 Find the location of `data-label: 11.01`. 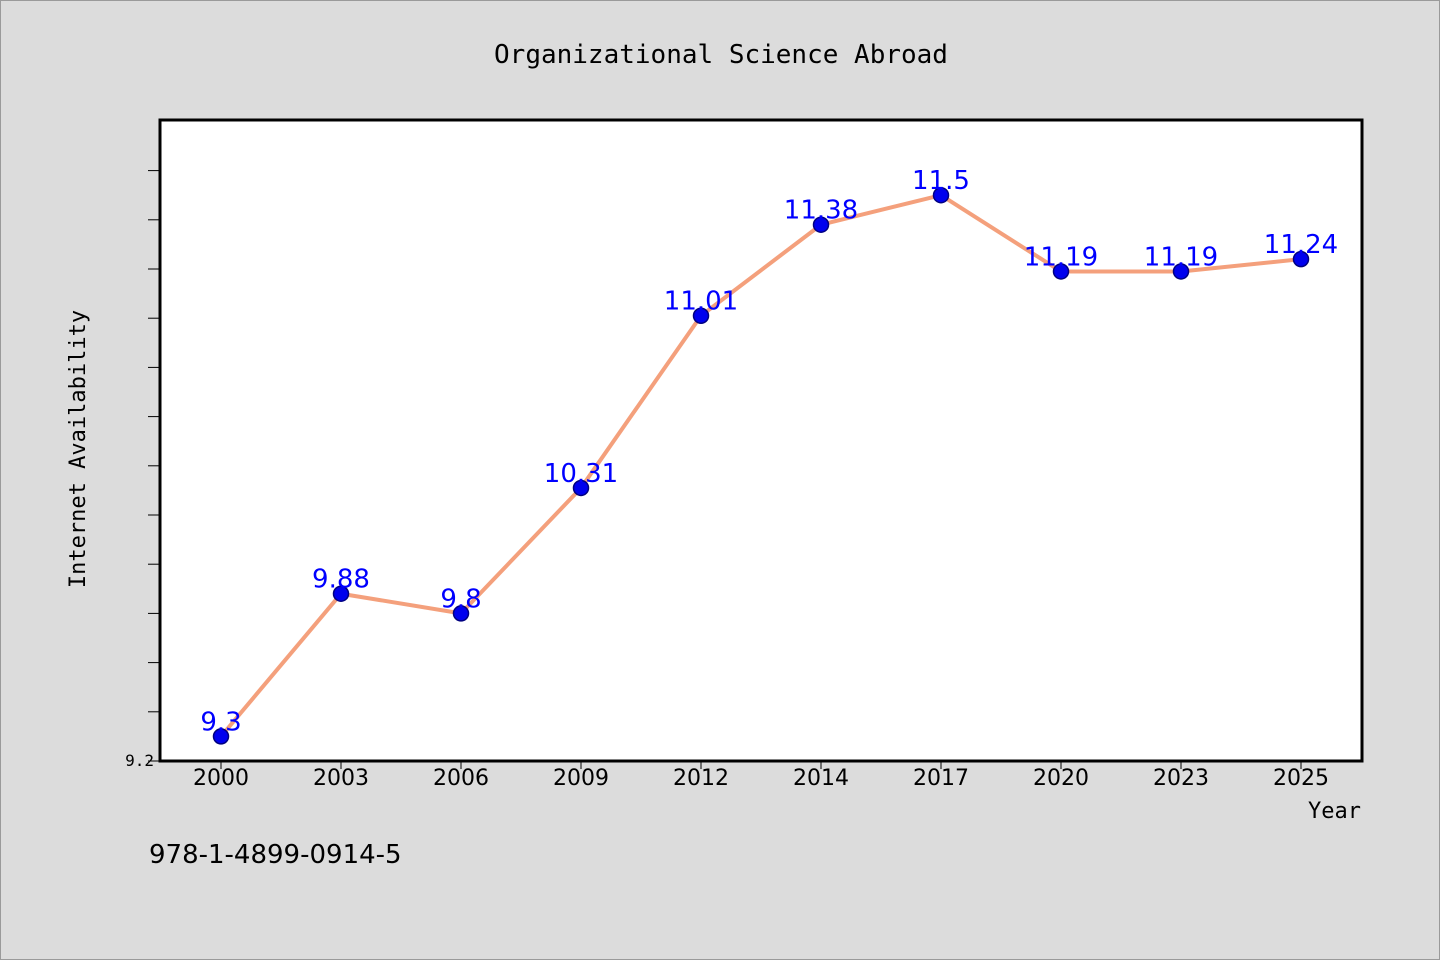

data-label: 11.01 is located at coordinates (701, 302).